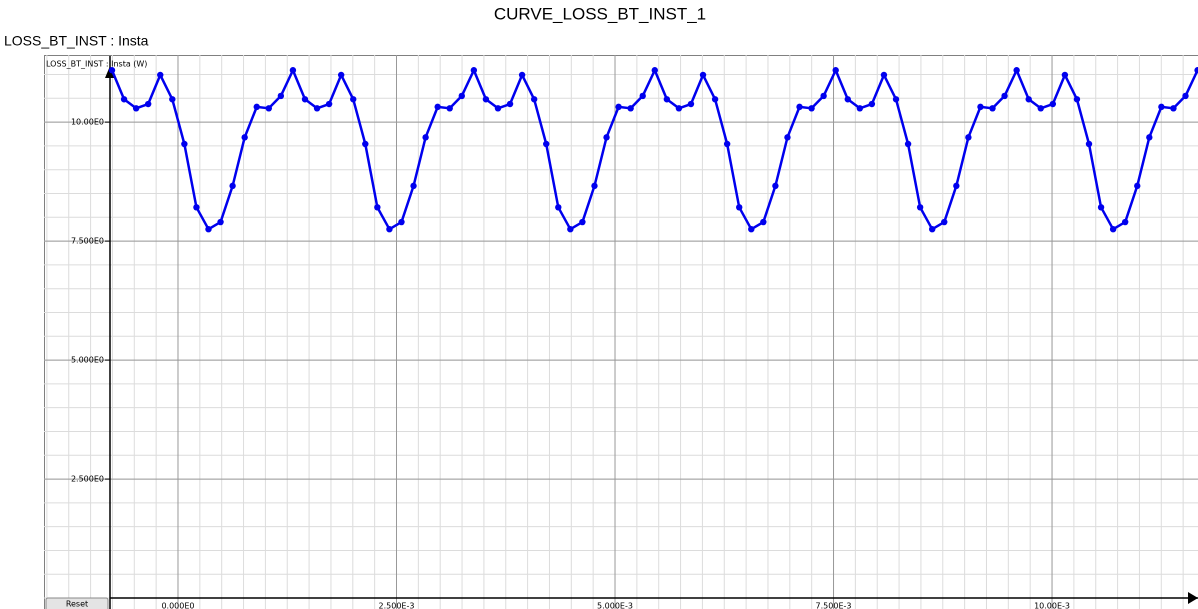 The height and width of the screenshot is (609, 1198). What do you see at coordinates (615, 605) in the screenshot?
I see `x-tick-label: 5.000E-3` at bounding box center [615, 605].